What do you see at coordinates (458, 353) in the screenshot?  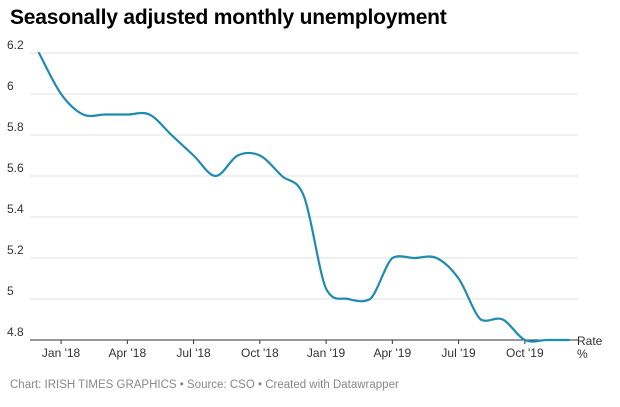 I see `x-tick-label: Jul '19` at bounding box center [458, 353].